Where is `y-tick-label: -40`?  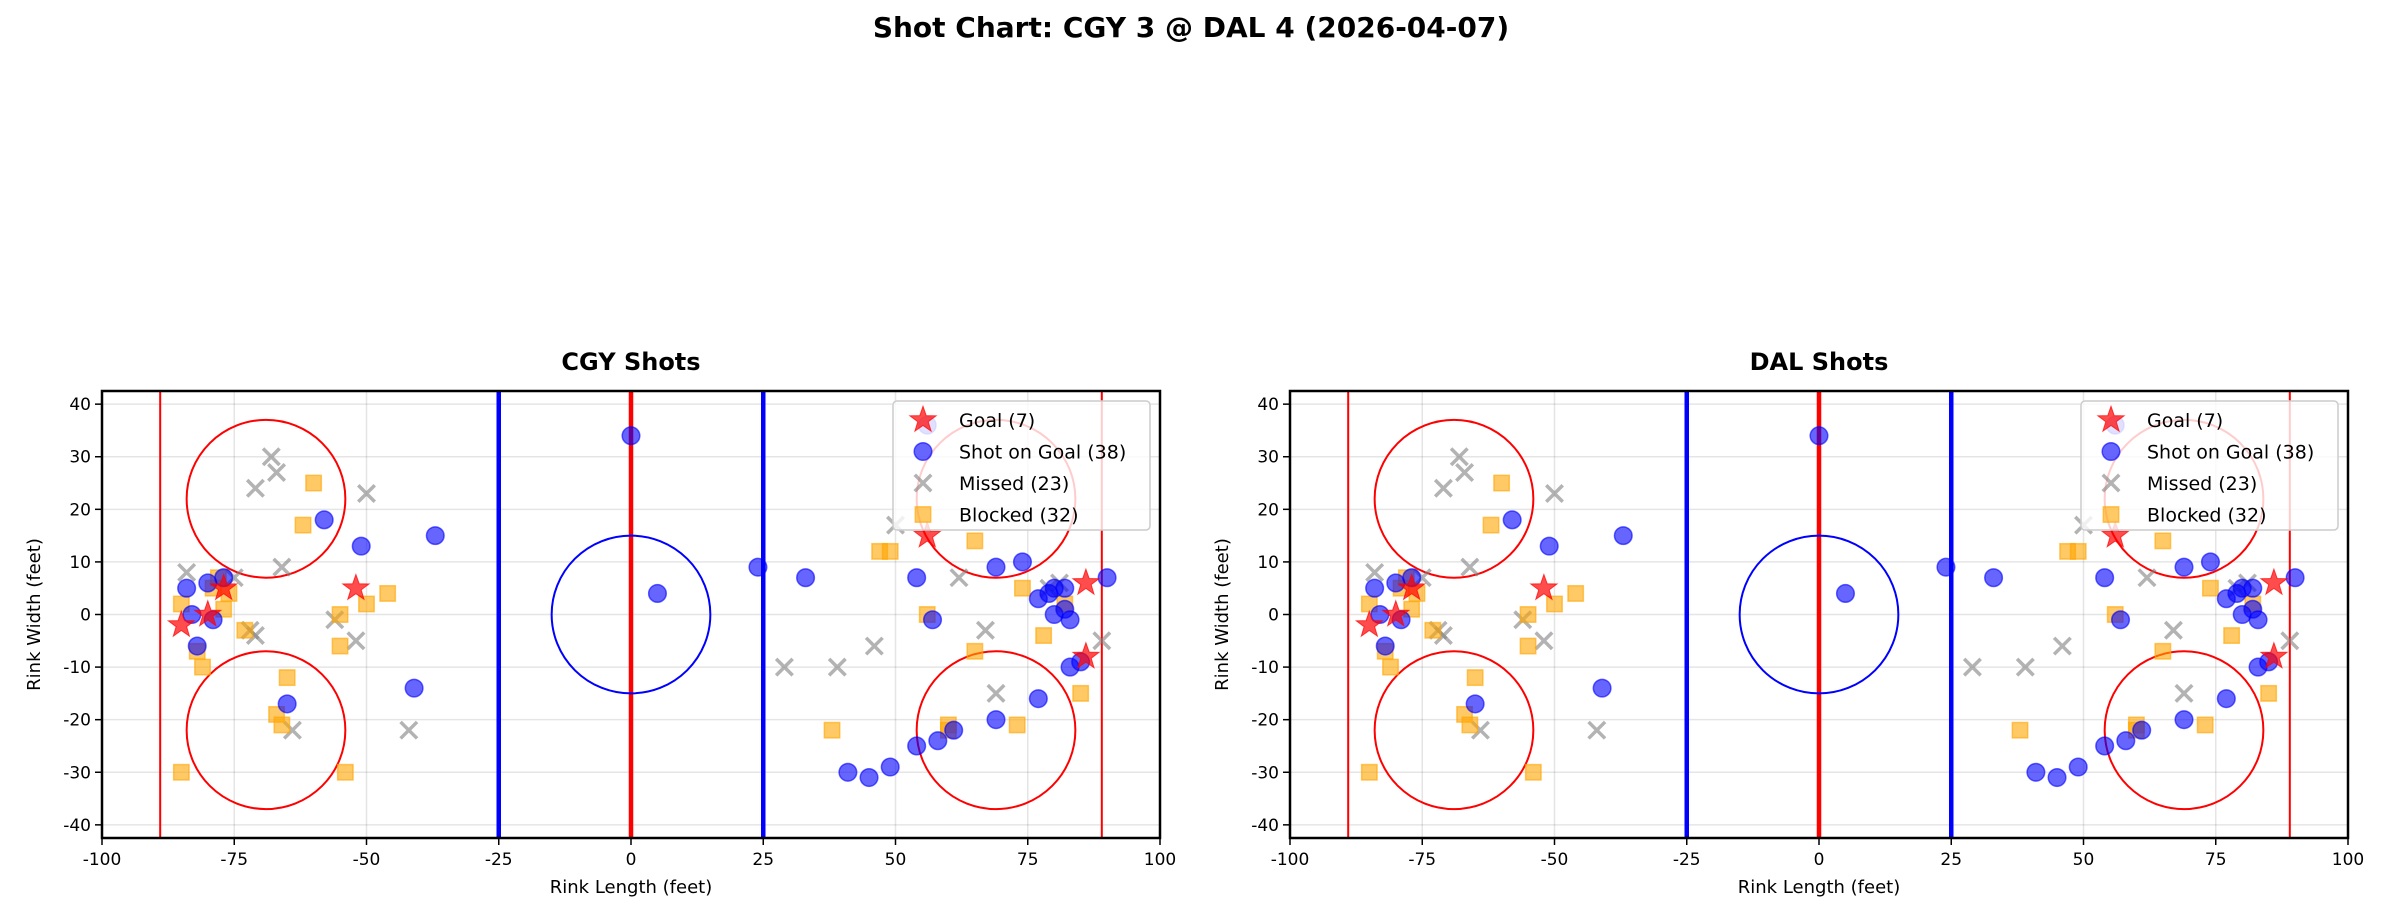
y-tick-label: -40 is located at coordinates (1265, 826).